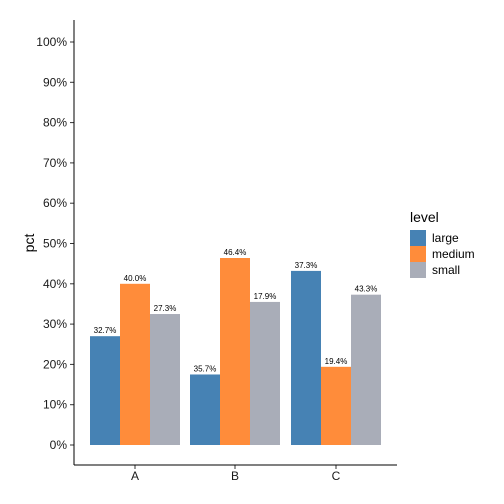 The image size is (504, 504). What do you see at coordinates (336, 476) in the screenshot?
I see `x-tick-label: C` at bounding box center [336, 476].